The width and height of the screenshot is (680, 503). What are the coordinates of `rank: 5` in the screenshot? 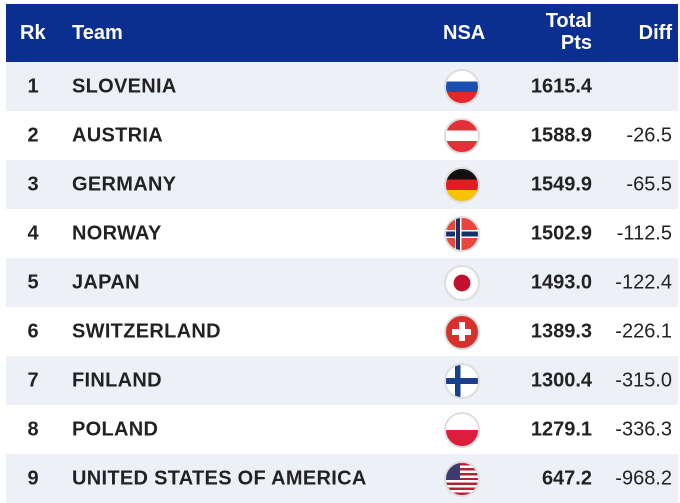 It's located at (33, 282).